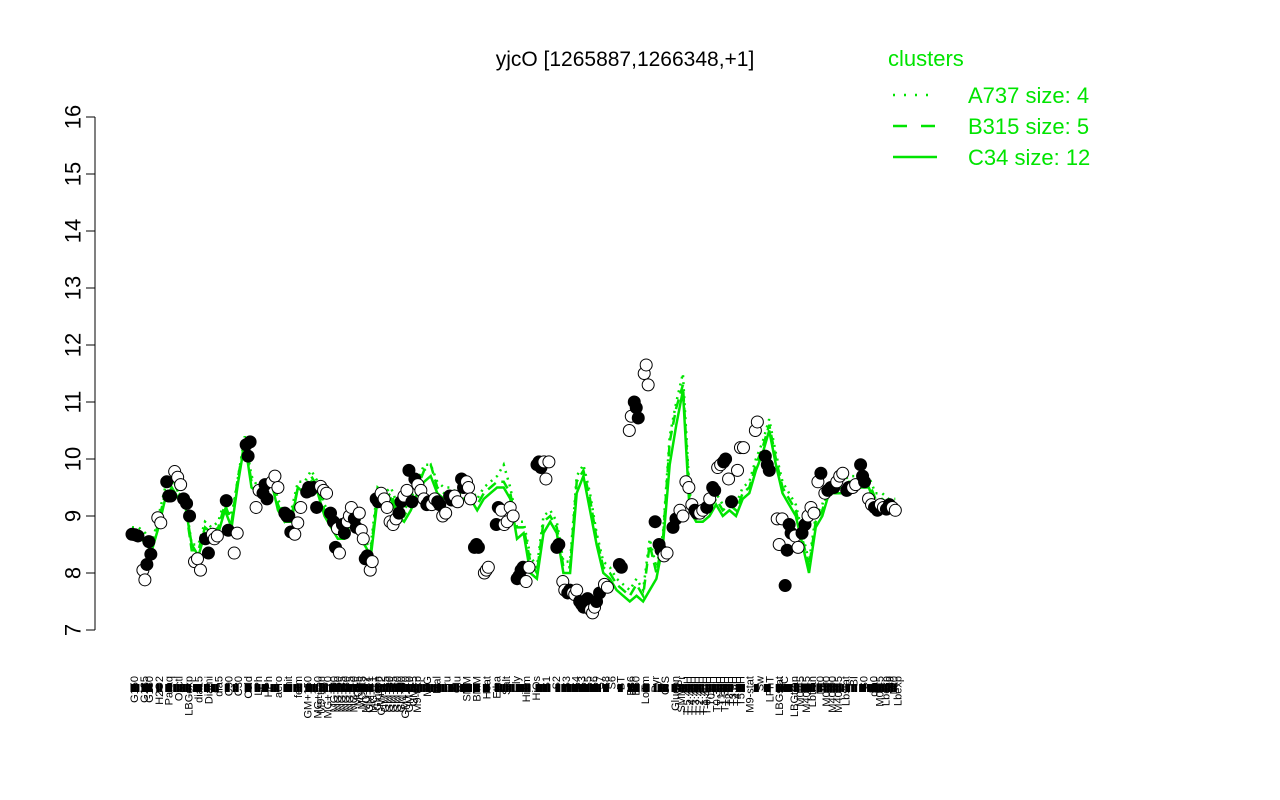 This screenshot has width=1280, height=800. I want to click on x-tick-label: S8, so click(606, 682).